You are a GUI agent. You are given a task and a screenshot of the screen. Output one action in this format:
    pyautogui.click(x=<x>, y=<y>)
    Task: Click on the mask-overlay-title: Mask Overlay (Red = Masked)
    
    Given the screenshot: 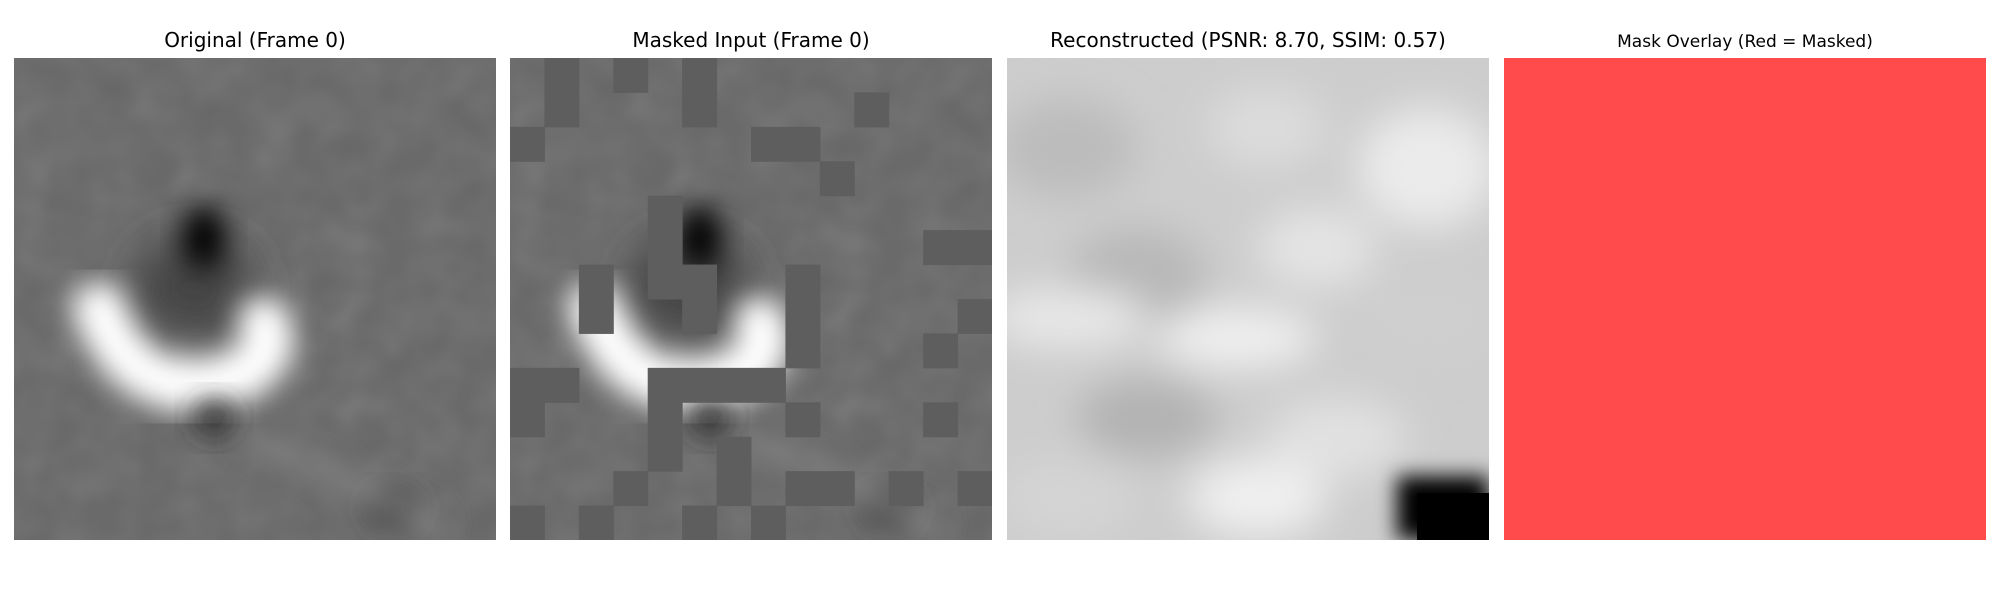 What is the action you would take?
    pyautogui.click(x=1745, y=42)
    